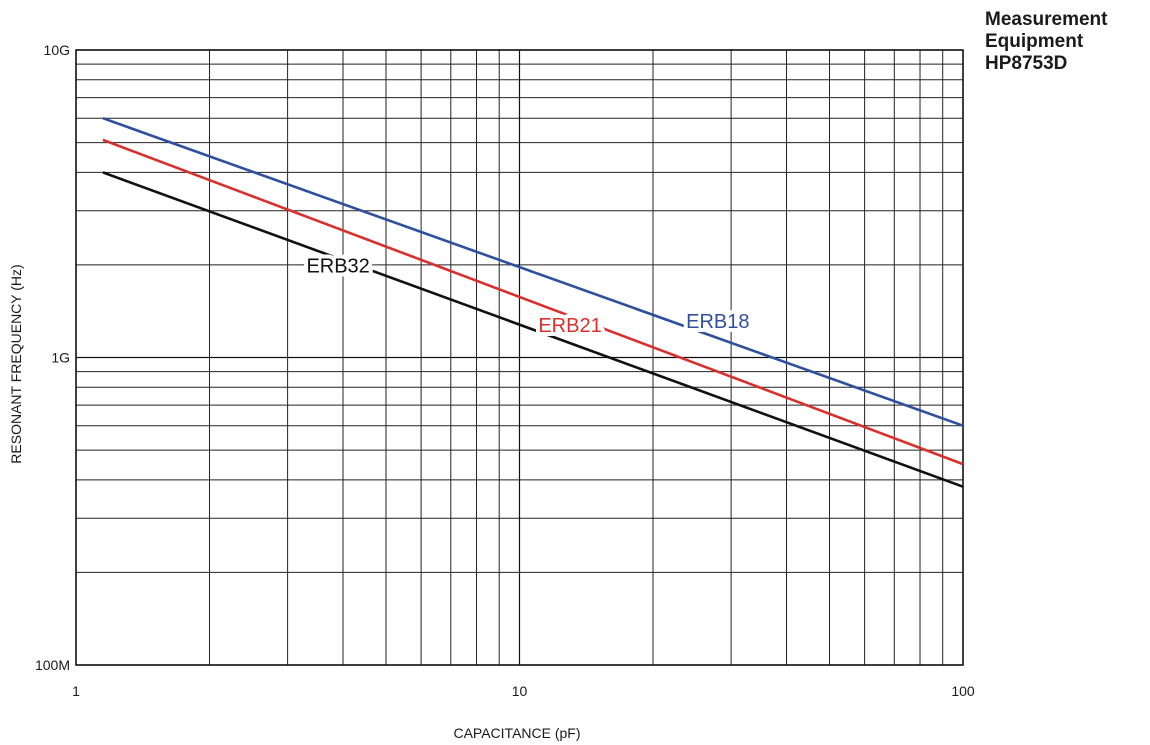  I want to click on series-label-erb18: ERB18, so click(717, 322).